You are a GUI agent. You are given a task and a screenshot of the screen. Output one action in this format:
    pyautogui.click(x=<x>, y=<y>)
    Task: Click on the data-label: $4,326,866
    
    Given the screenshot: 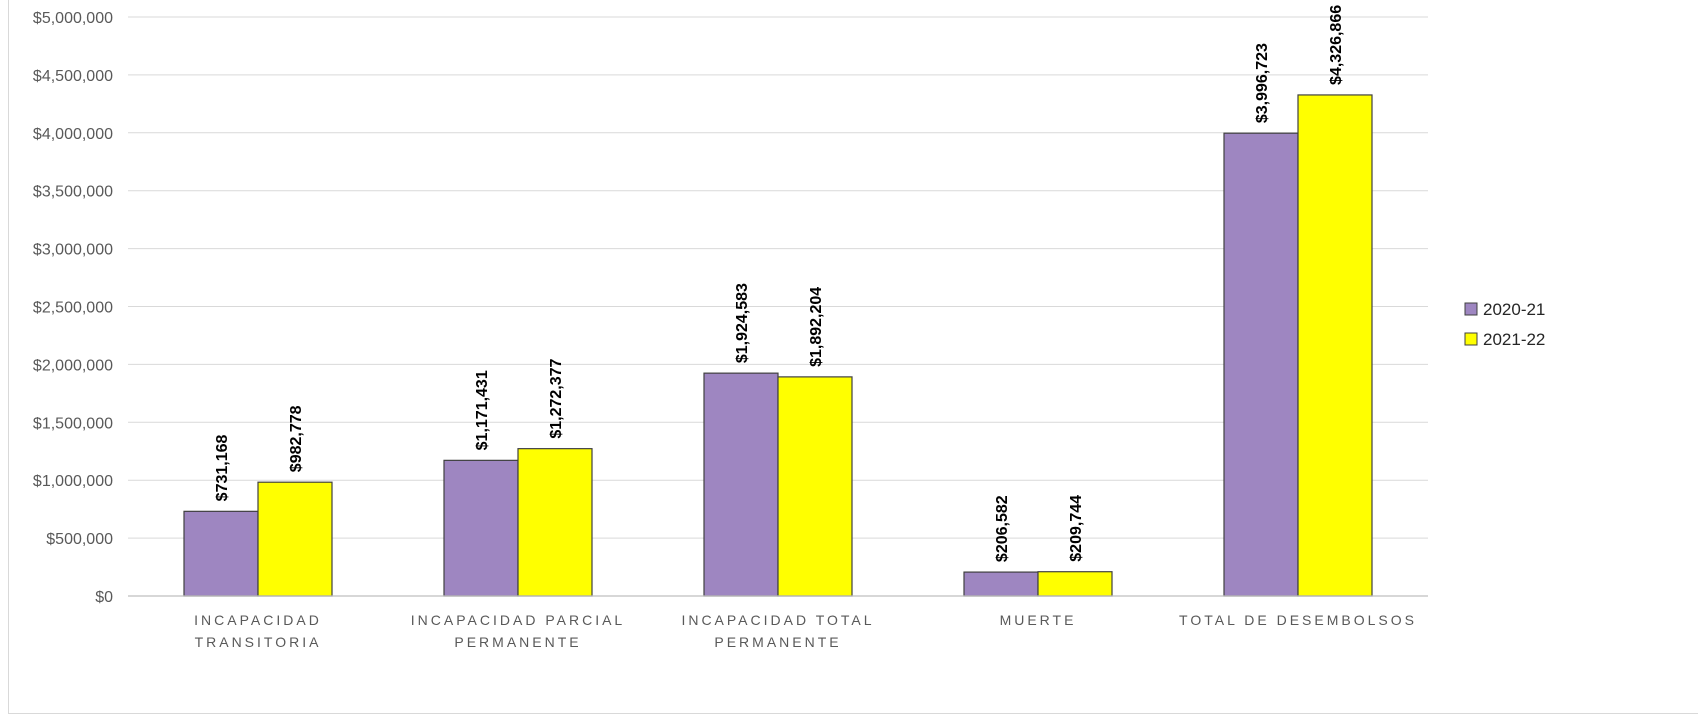 What is the action you would take?
    pyautogui.click(x=1336, y=45)
    